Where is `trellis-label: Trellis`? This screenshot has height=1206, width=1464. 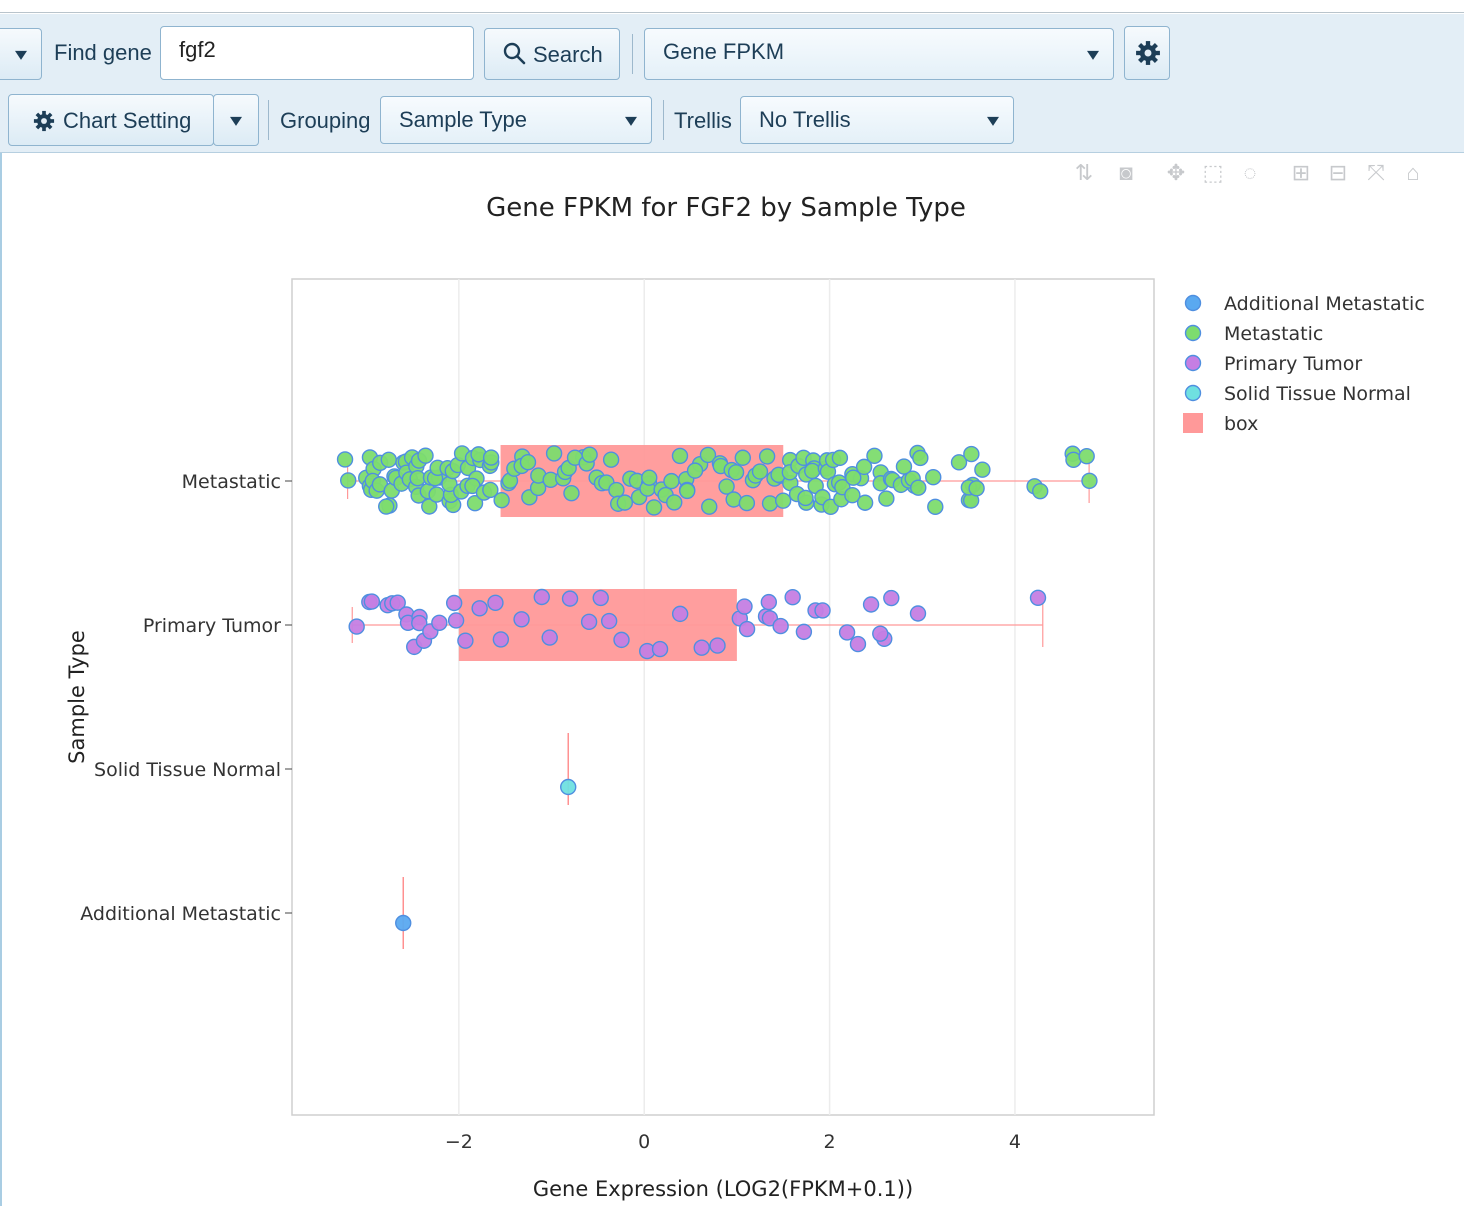 trellis-label: Trellis is located at coordinates (703, 120).